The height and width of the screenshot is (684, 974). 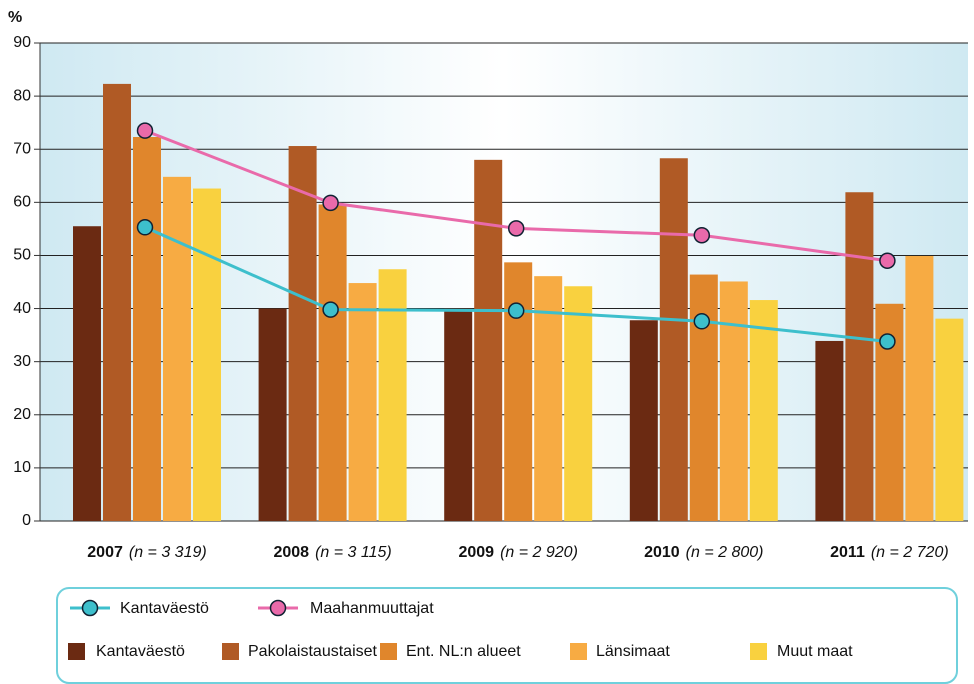 What do you see at coordinates (26, 520) in the screenshot?
I see `y-tick-label: 0` at bounding box center [26, 520].